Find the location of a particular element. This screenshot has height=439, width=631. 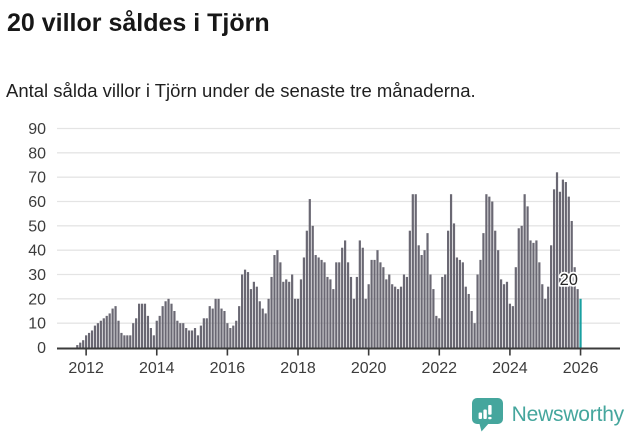

logo-bubble-tail is located at coordinates (484, 427).